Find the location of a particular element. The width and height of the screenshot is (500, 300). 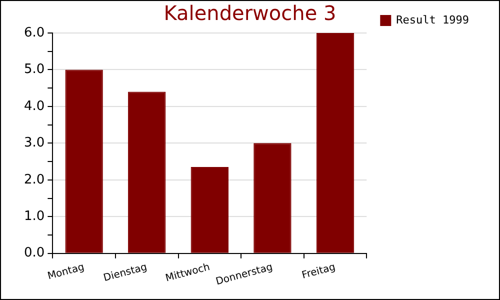

y-tick-label: 6.0 is located at coordinates (34, 32).